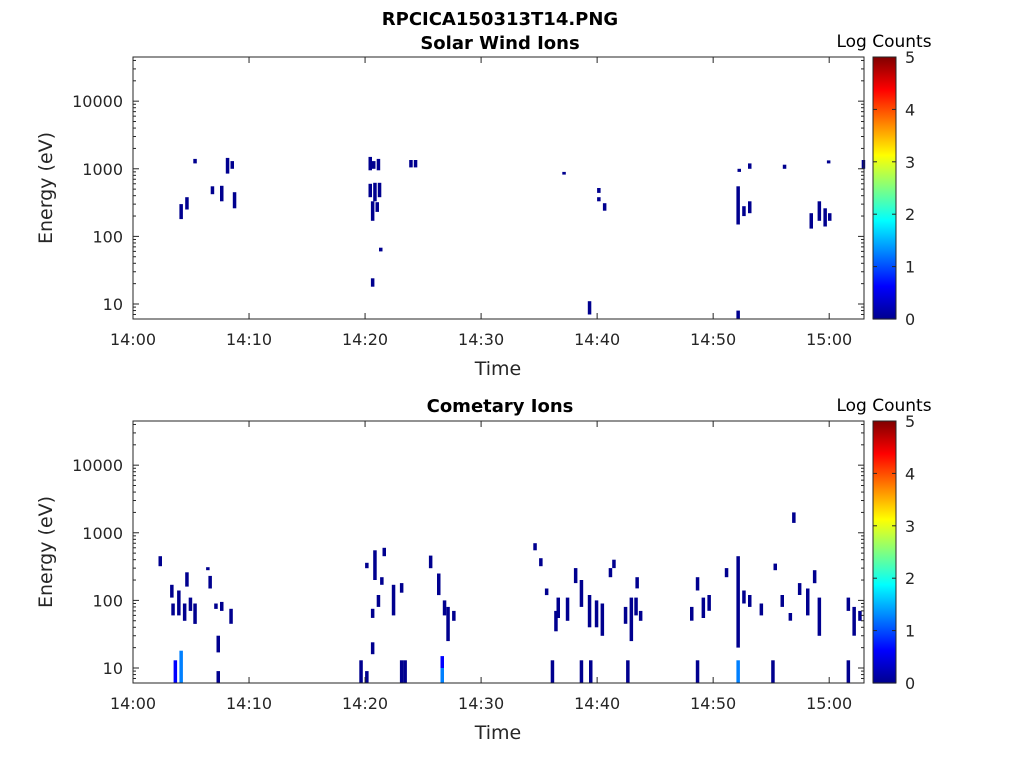 The width and height of the screenshot is (1024, 768). Describe the element at coordinates (46, 552) in the screenshot. I see `cometary-ylabel: Energy (eV)` at that location.